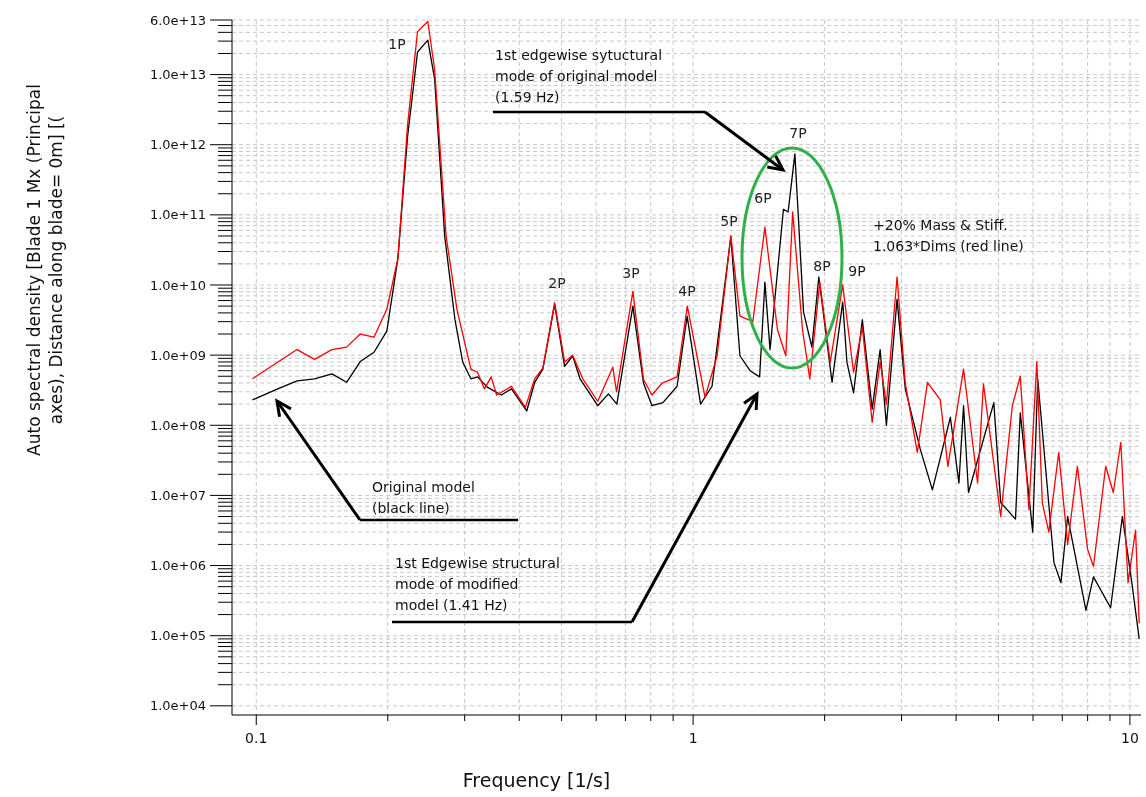 Image resolution: width=1146 pixels, height=797 pixels. I want to click on annotation: 5P, so click(729, 220).